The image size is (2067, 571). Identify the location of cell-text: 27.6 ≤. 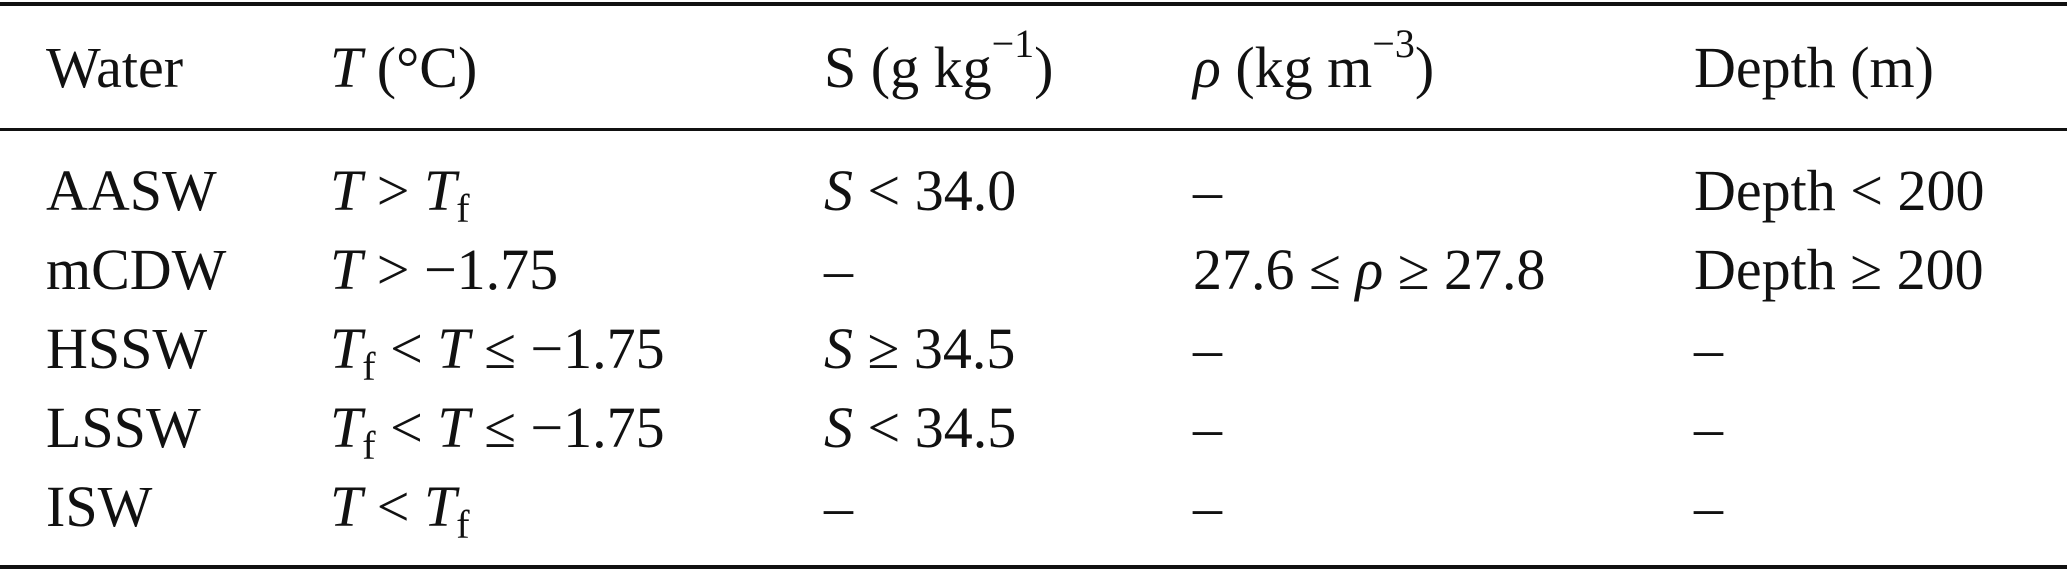
(1274, 269).